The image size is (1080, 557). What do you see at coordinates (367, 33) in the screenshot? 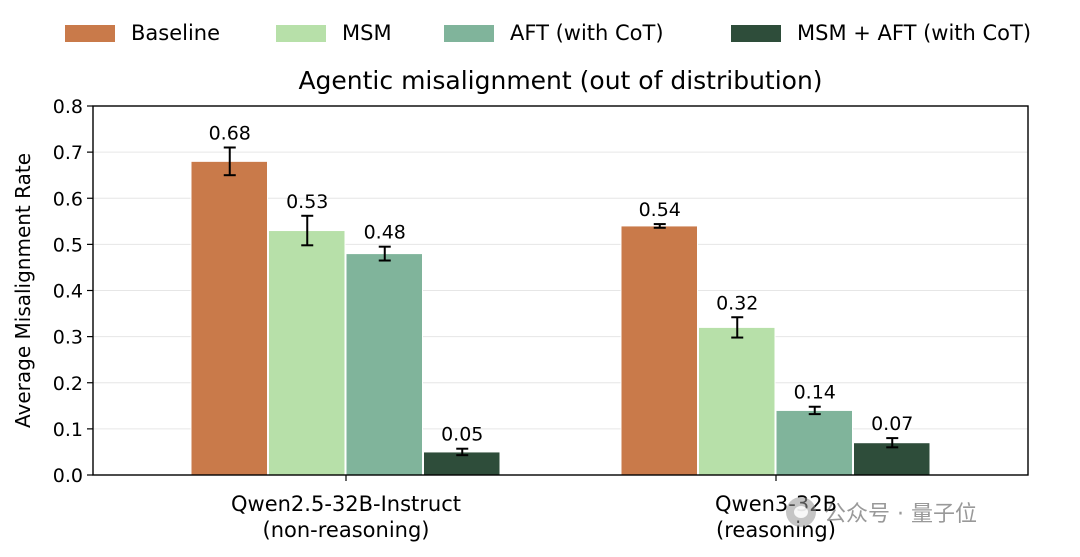
I see `legend-label: MSM` at bounding box center [367, 33].